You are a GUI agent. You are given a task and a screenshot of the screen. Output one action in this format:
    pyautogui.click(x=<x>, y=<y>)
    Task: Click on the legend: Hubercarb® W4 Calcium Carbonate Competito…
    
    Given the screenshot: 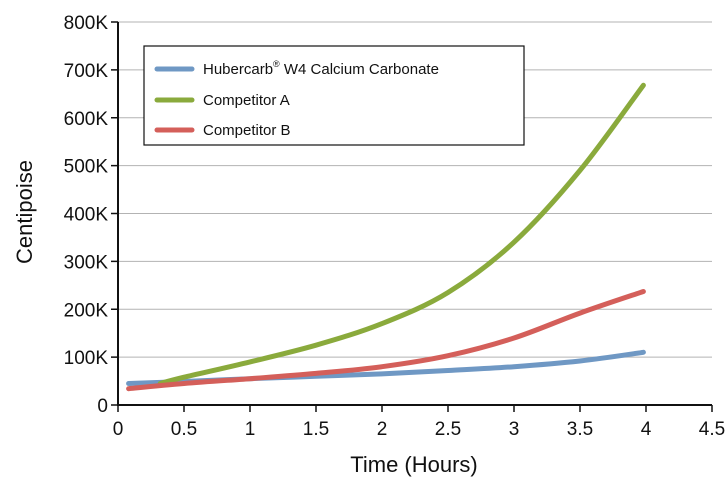 What is the action you would take?
    pyautogui.click(x=334, y=95)
    